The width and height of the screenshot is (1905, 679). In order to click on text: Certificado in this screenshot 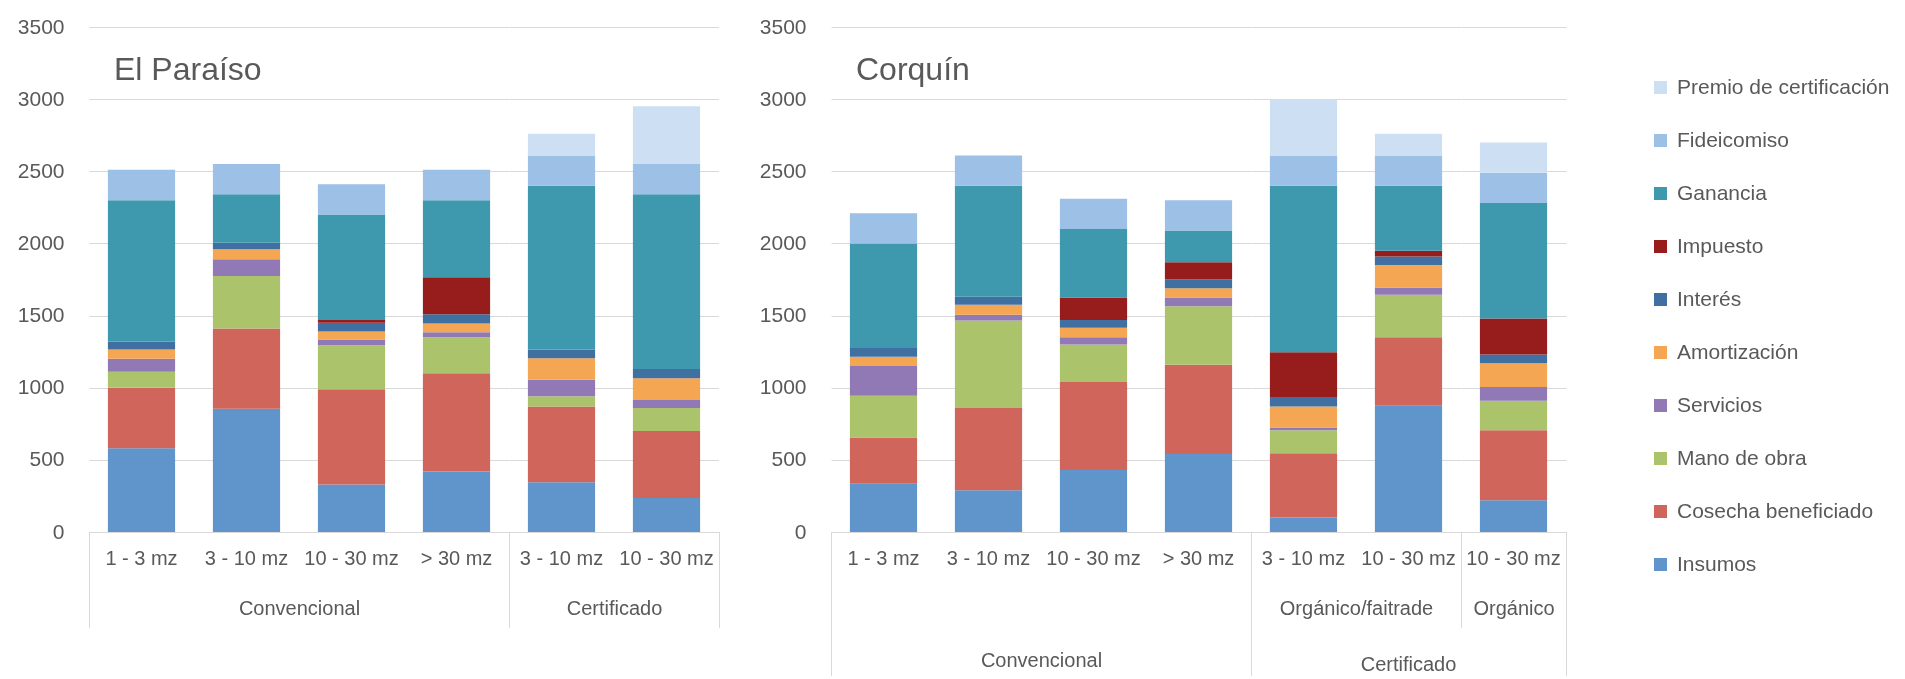, I will do `click(1408, 664)`.